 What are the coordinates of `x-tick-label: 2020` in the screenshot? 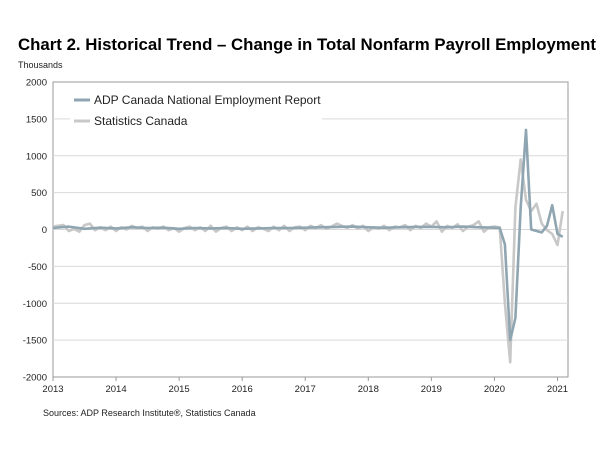 It's located at (494, 389).